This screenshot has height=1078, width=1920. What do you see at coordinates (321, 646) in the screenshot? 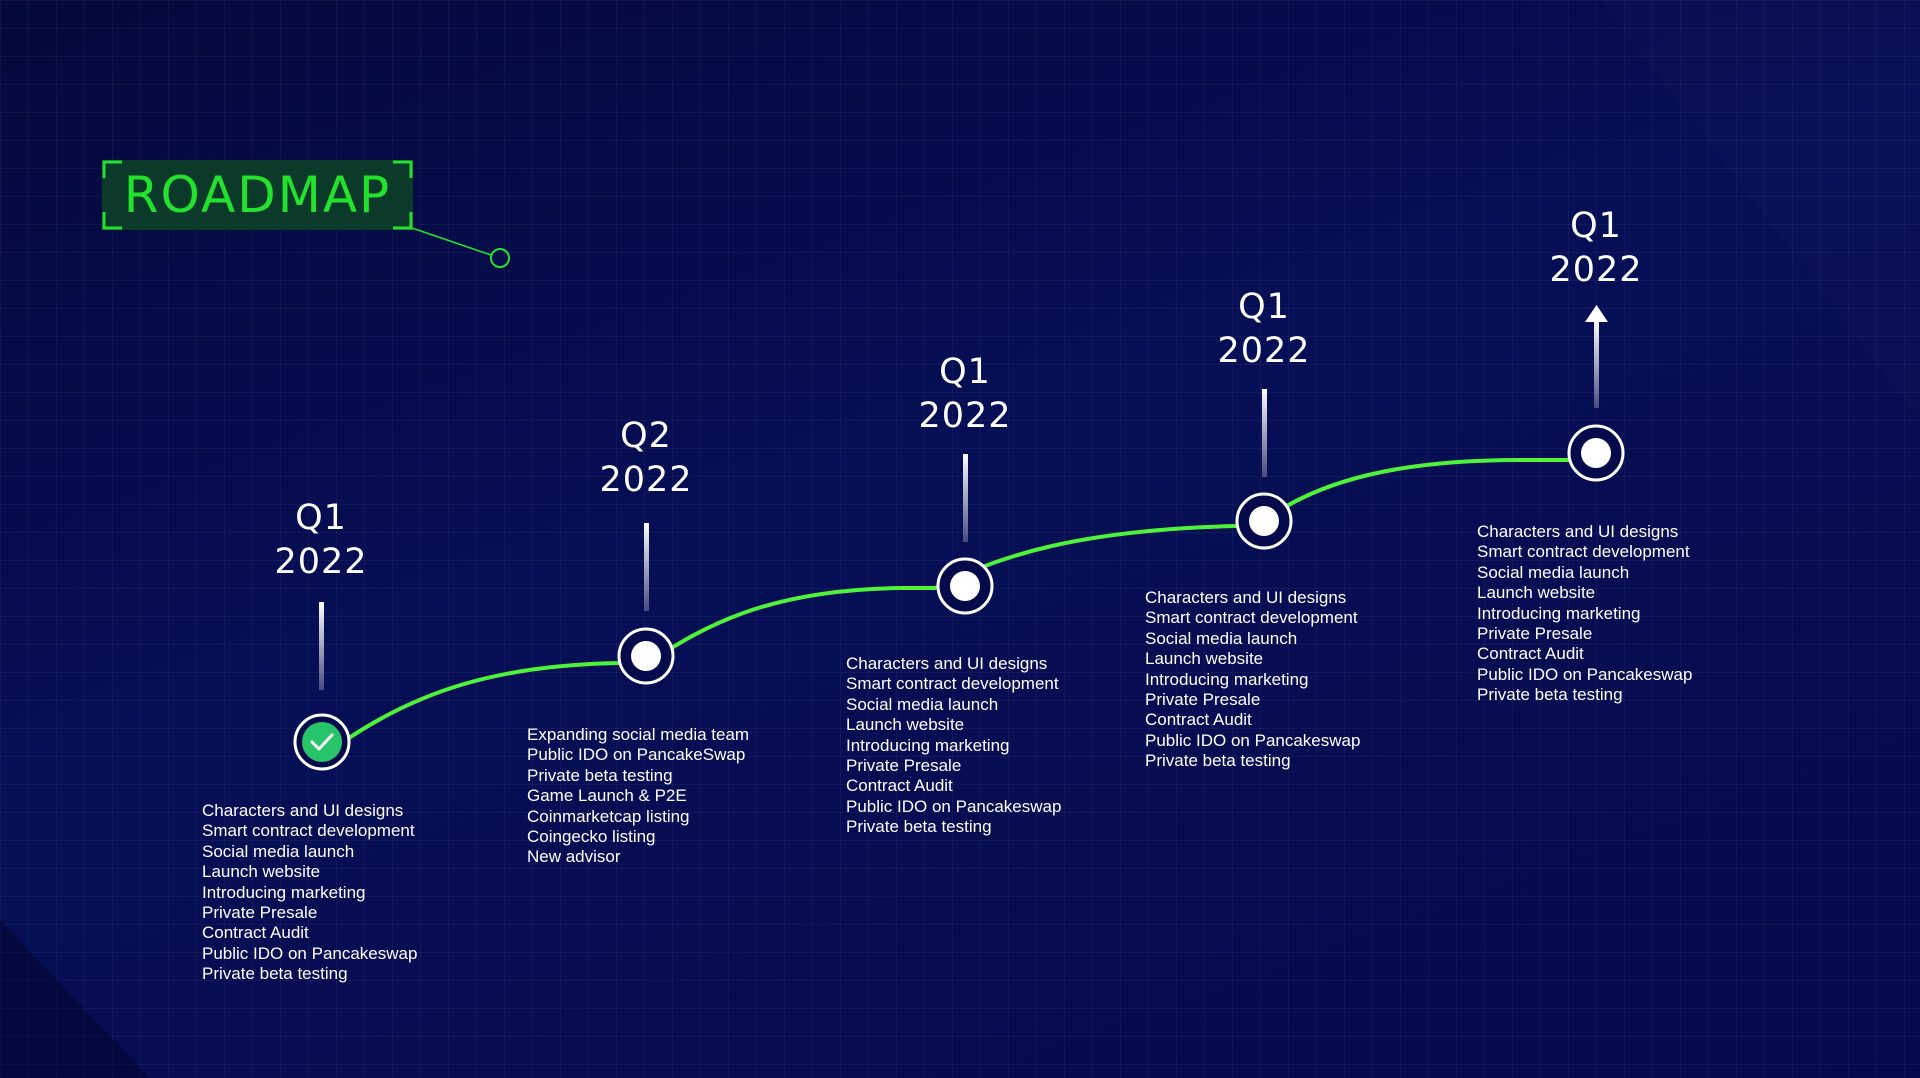
I see `milestone-1-stem` at bounding box center [321, 646].